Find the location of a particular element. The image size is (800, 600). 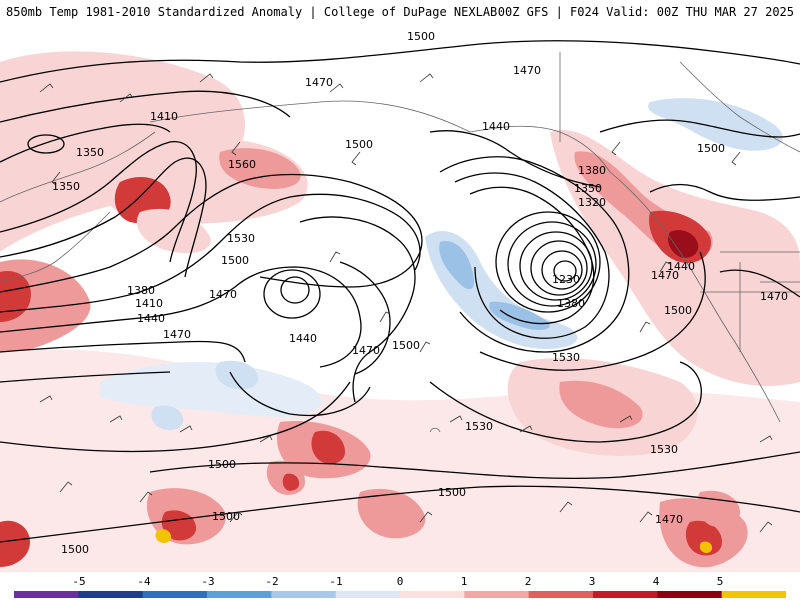

contour-label: 1560 is located at coordinates (242, 164).